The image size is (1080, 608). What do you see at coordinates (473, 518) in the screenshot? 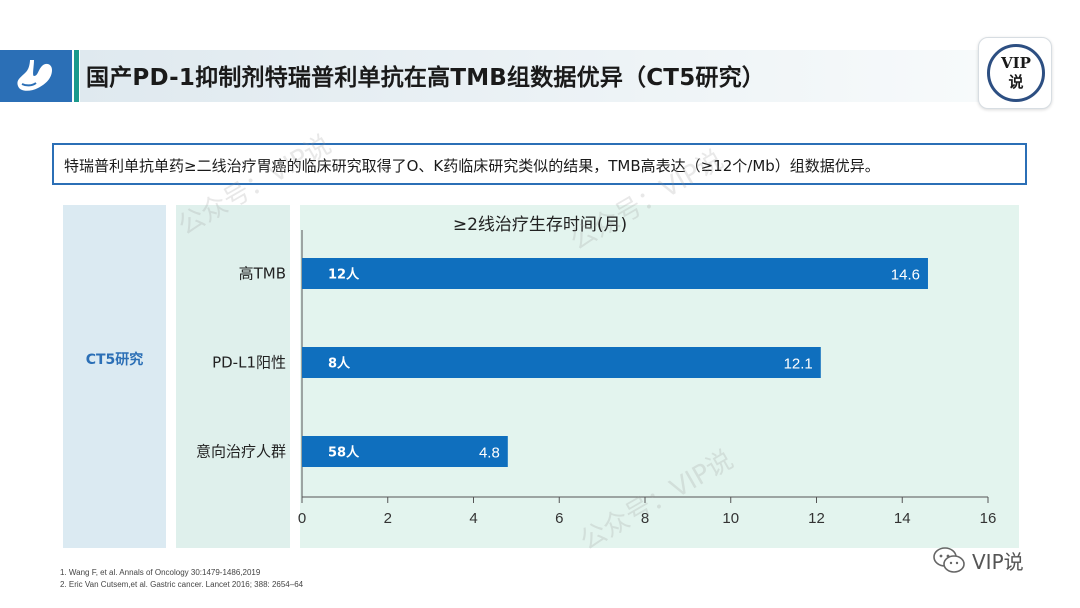
I see `x-tick-label: 4` at bounding box center [473, 518].